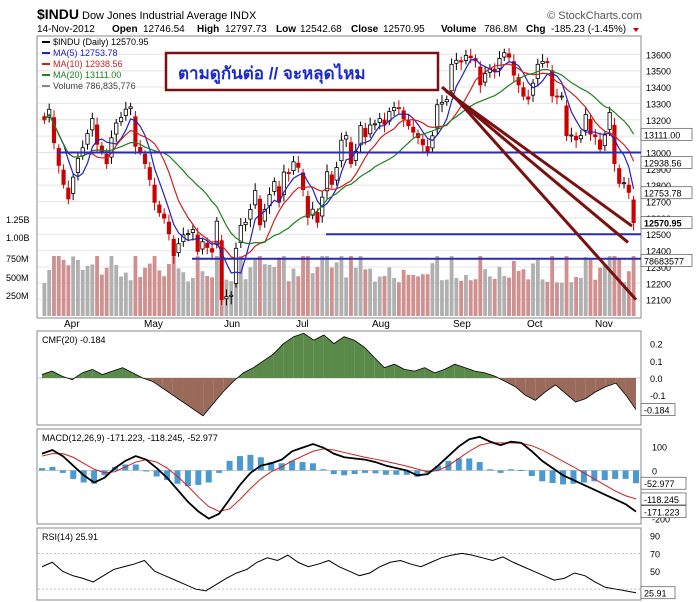 The image size is (696, 602). What do you see at coordinates (658, 396) in the screenshot?
I see `cmf-tick-label: -0.1` at bounding box center [658, 396].